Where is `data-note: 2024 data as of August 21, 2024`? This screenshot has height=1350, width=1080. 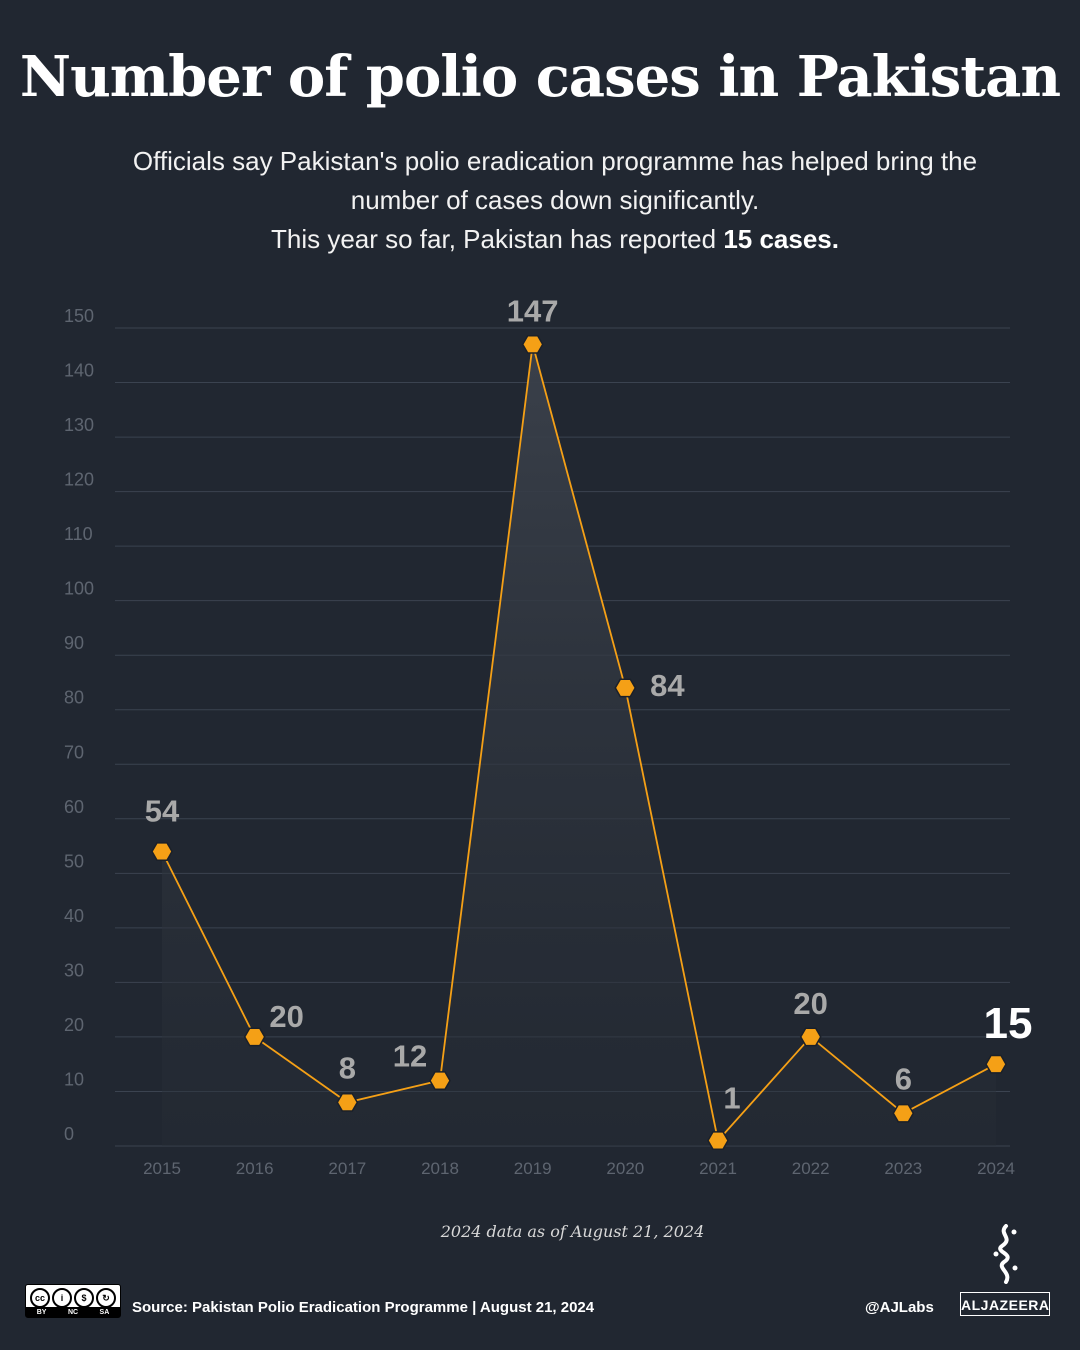 data-note: 2024 data as of August 21, 2024 is located at coordinates (572, 1231).